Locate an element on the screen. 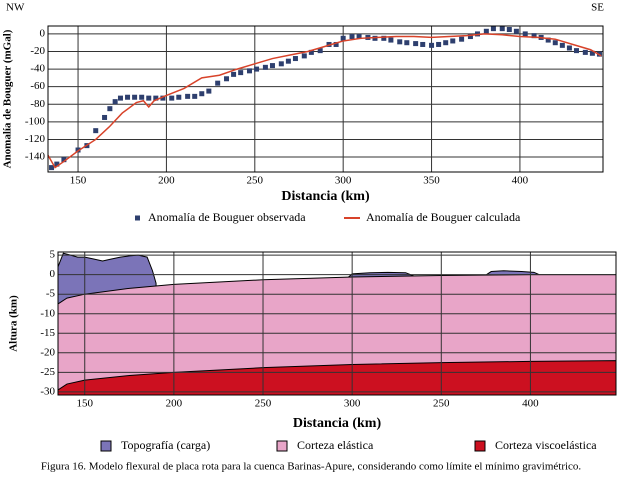  y-axis-label: Altura (km) is located at coordinates (14, 323).